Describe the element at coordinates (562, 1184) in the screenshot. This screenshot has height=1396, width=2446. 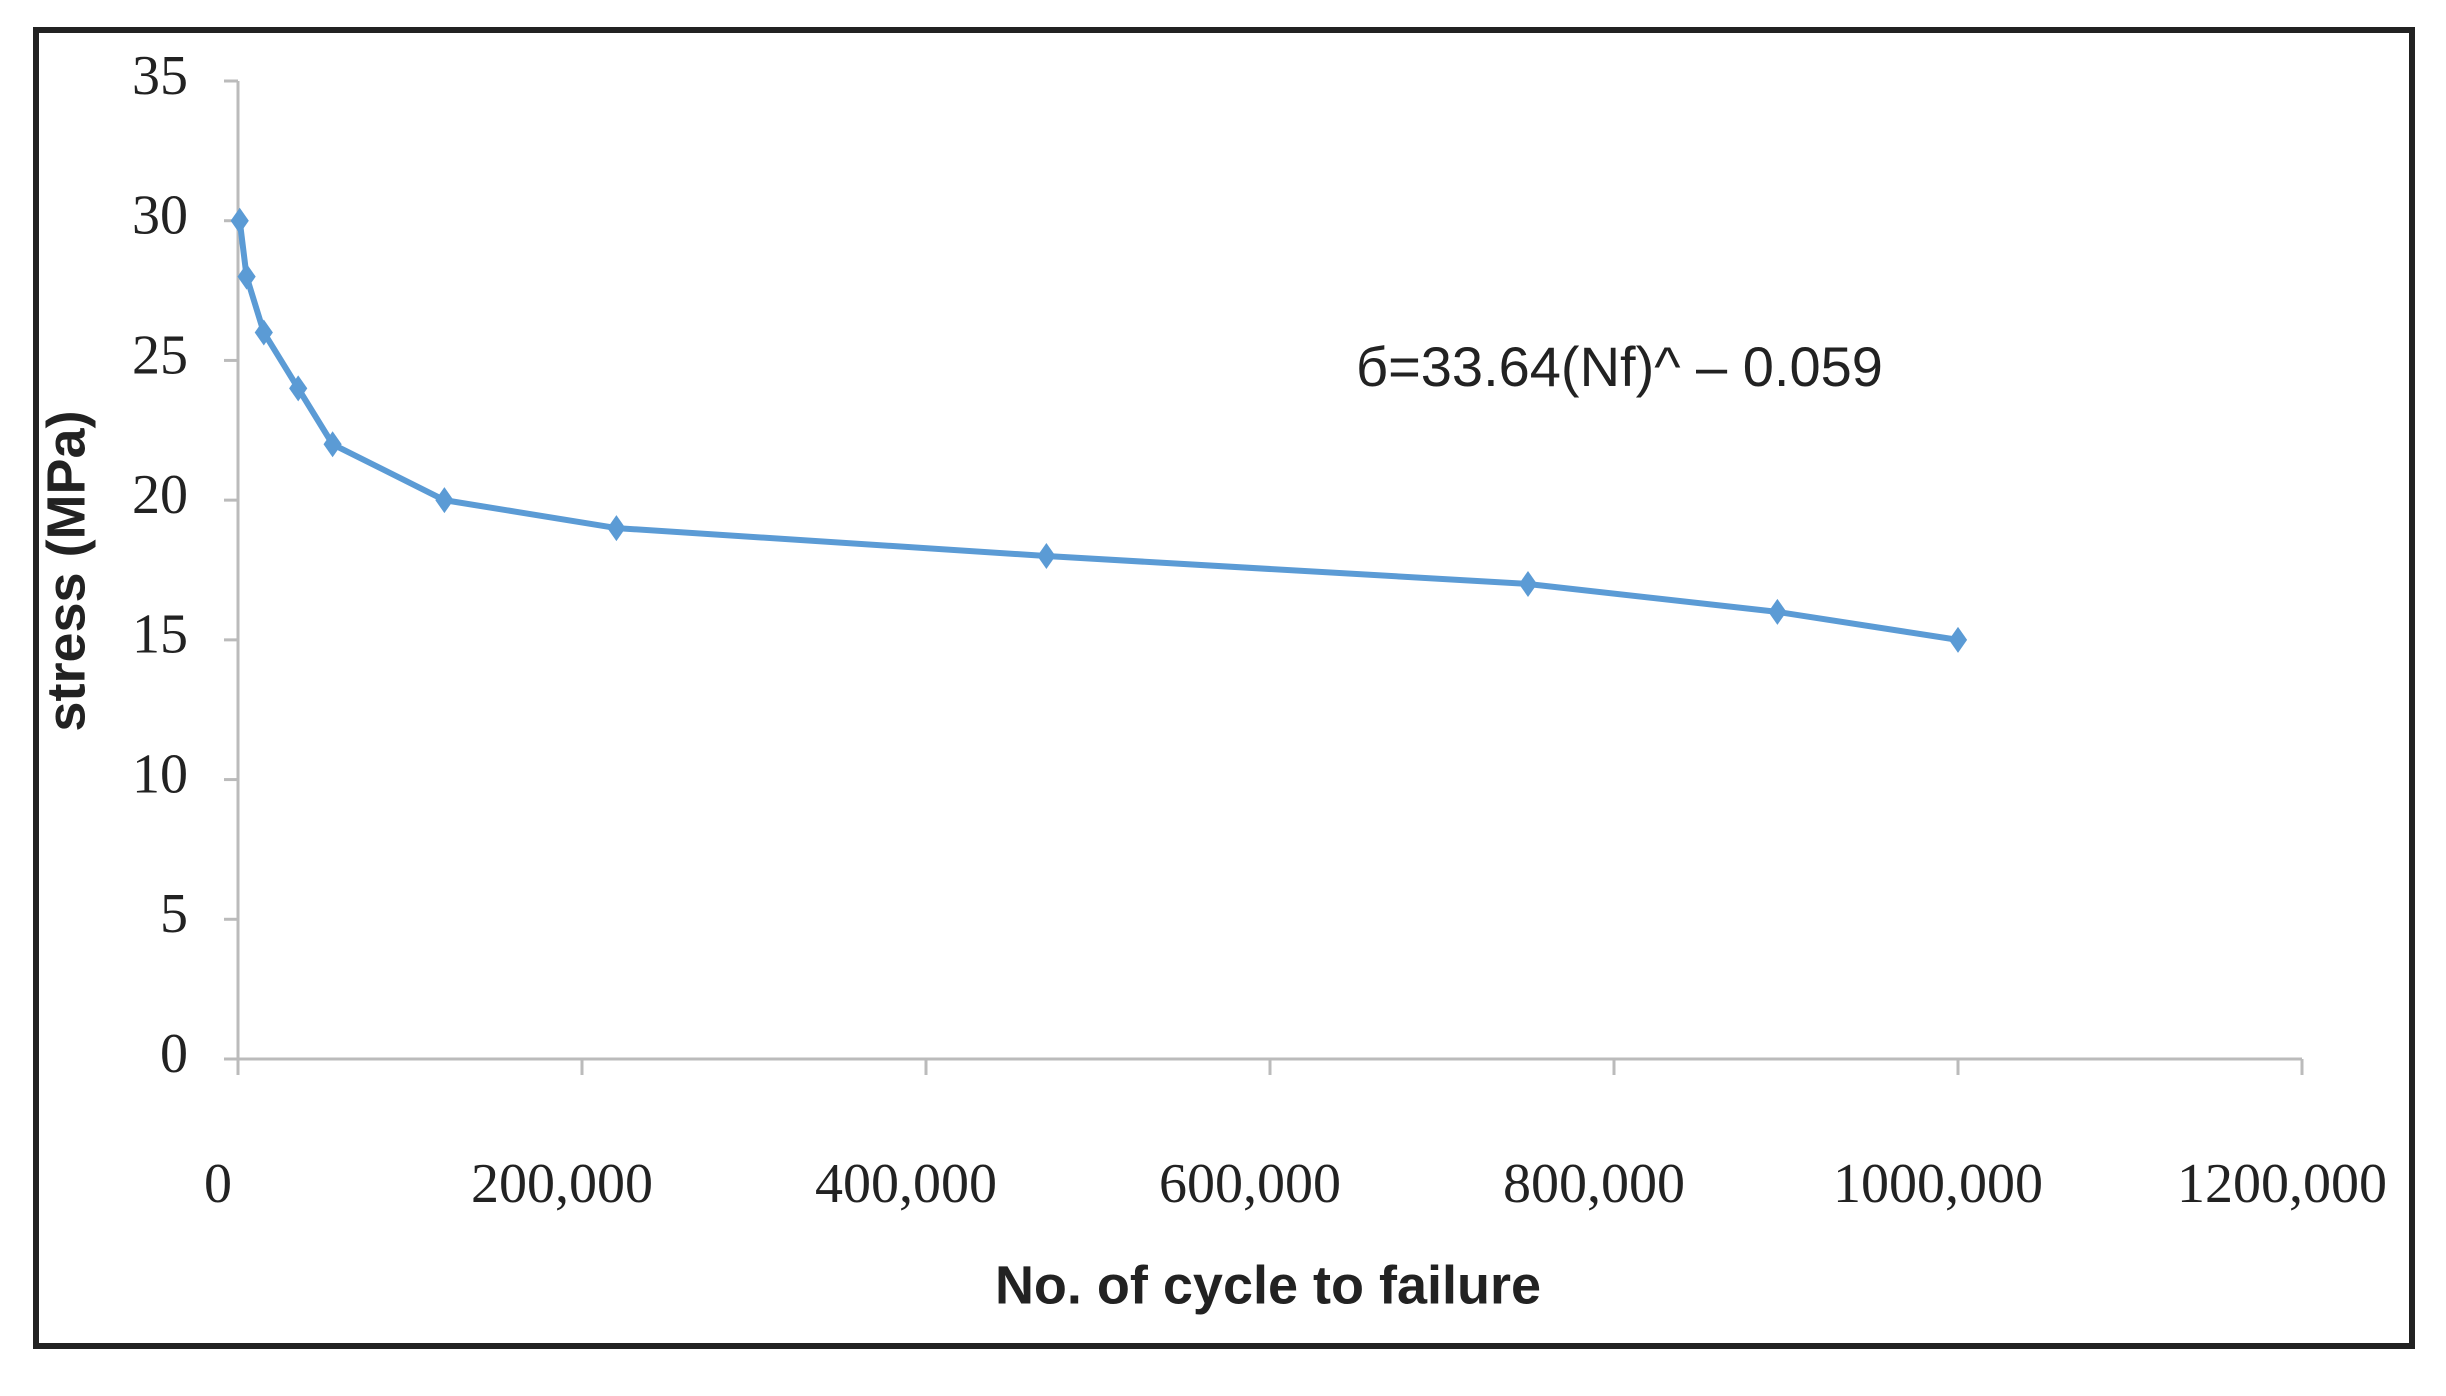
I see `x-tick-label: 200,000` at that location.